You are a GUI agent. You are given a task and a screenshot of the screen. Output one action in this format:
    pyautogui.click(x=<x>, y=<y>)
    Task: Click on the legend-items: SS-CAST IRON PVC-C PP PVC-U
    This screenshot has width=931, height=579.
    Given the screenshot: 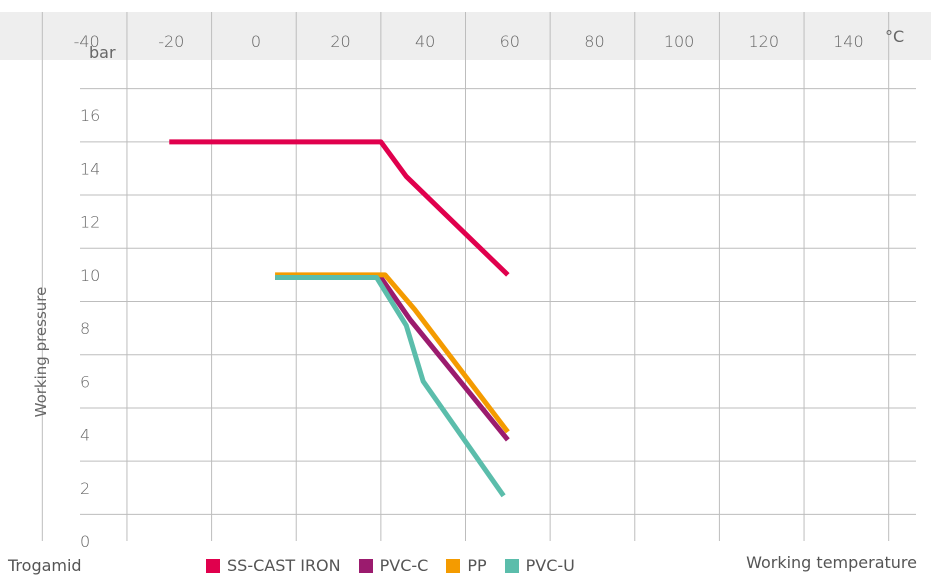 What is the action you would take?
    pyautogui.click(x=390, y=565)
    